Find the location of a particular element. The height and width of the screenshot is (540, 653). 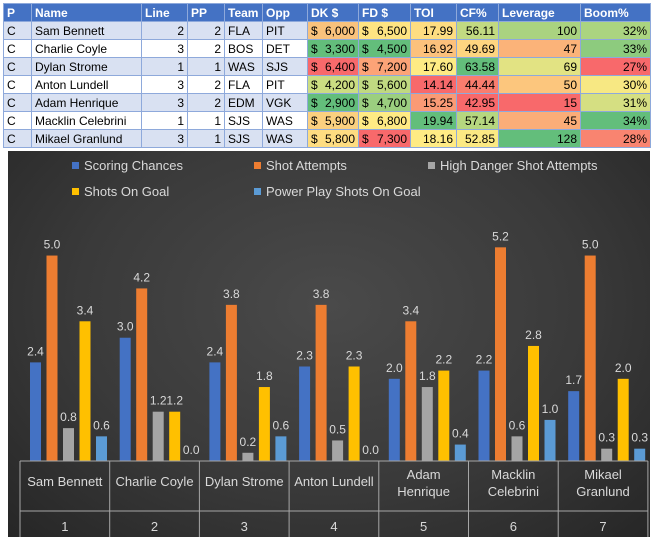

data-label: 4.2 is located at coordinates (141, 277).